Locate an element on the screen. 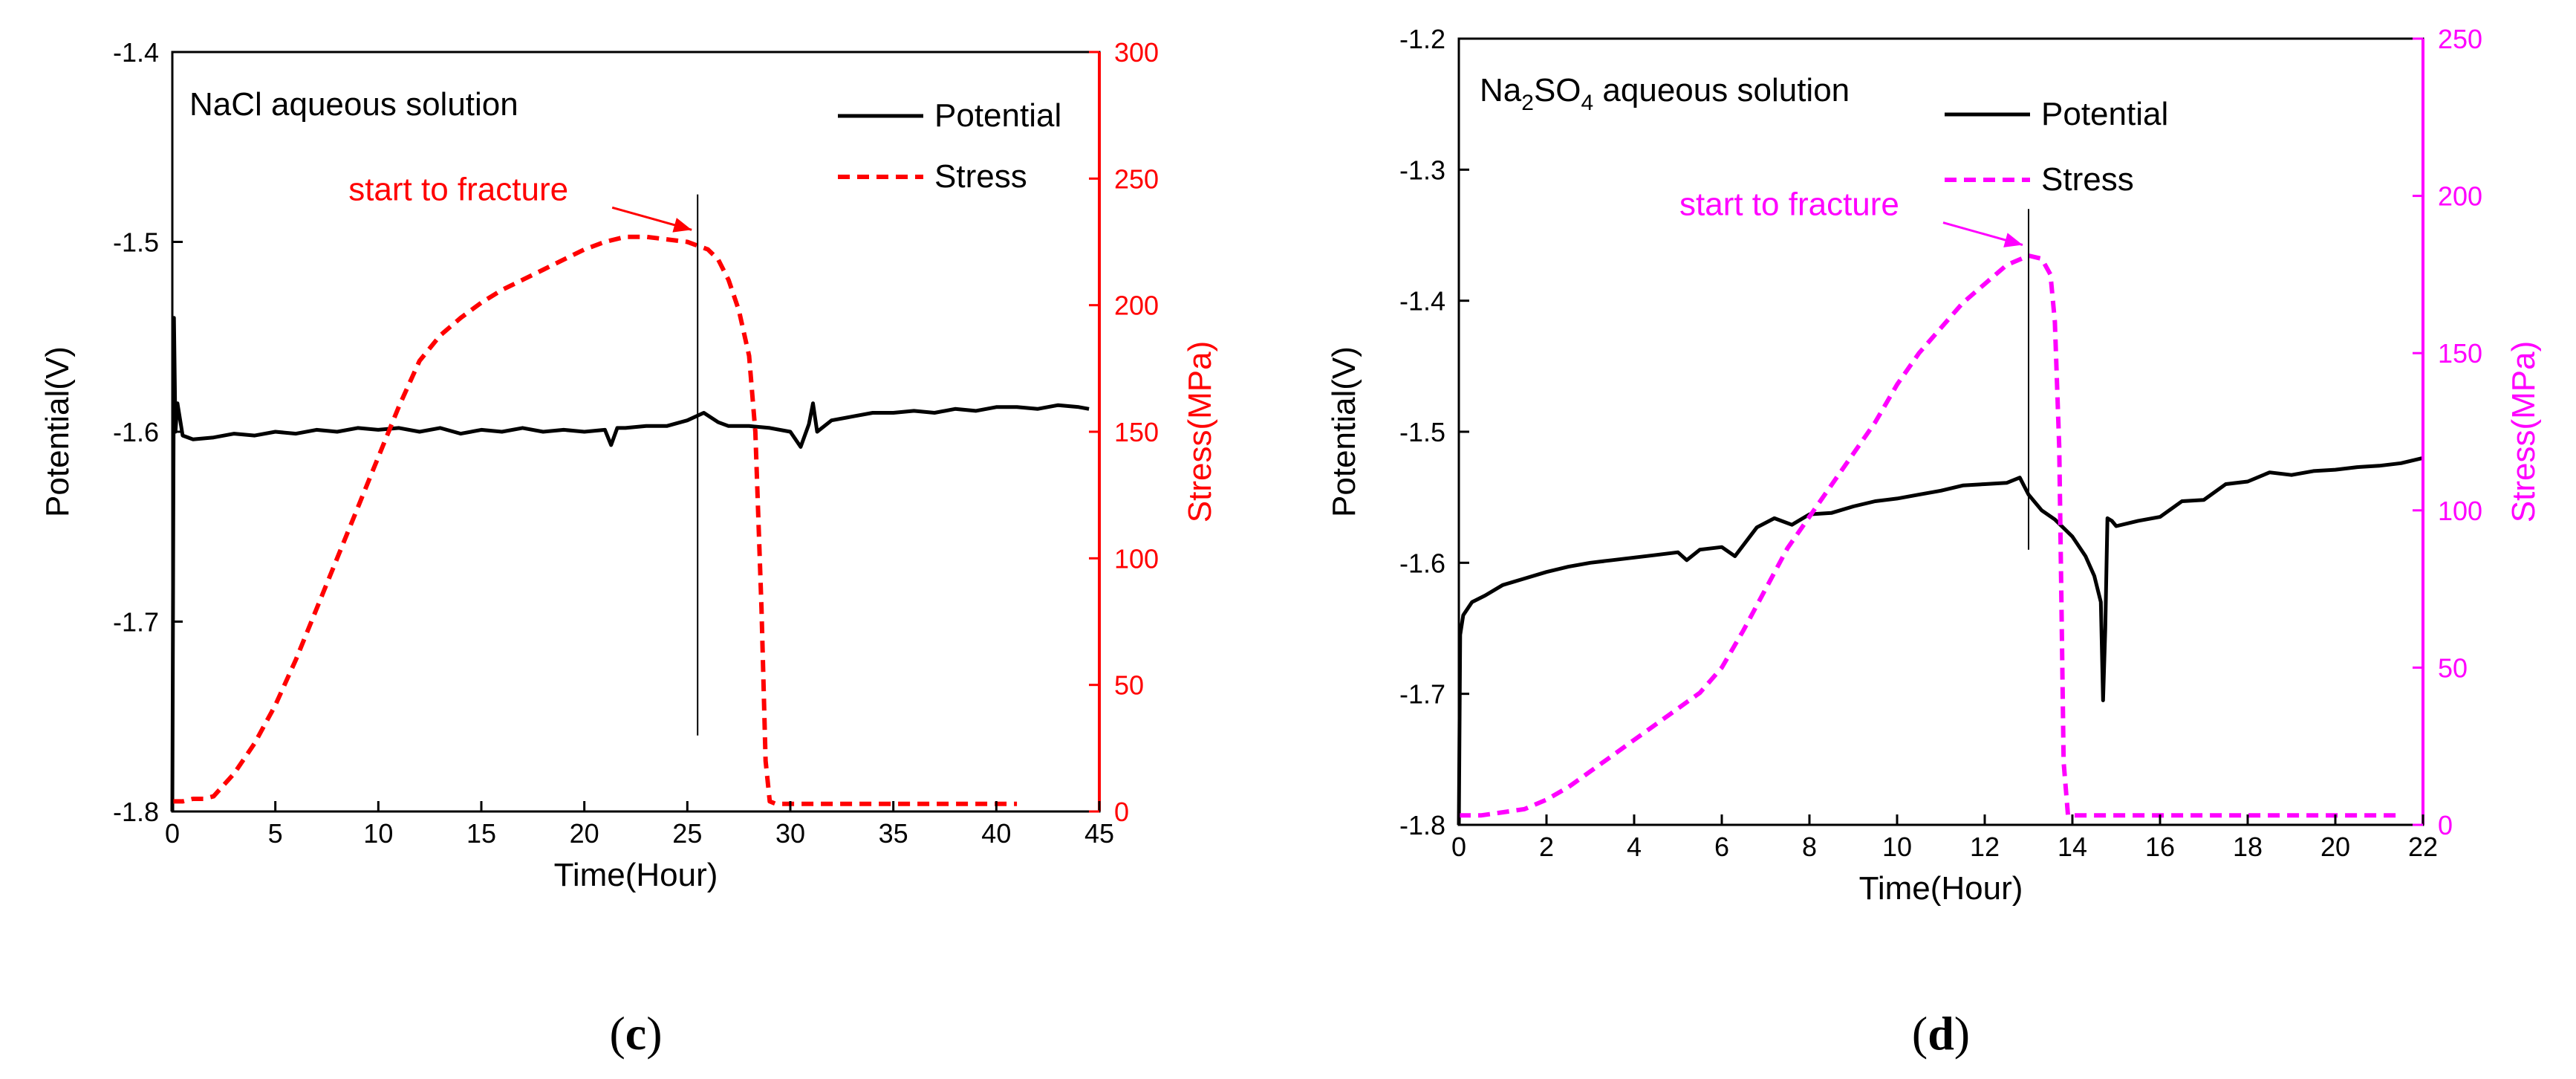 This screenshot has width=2576, height=1079. caption-letter: c is located at coordinates (635, 1033).